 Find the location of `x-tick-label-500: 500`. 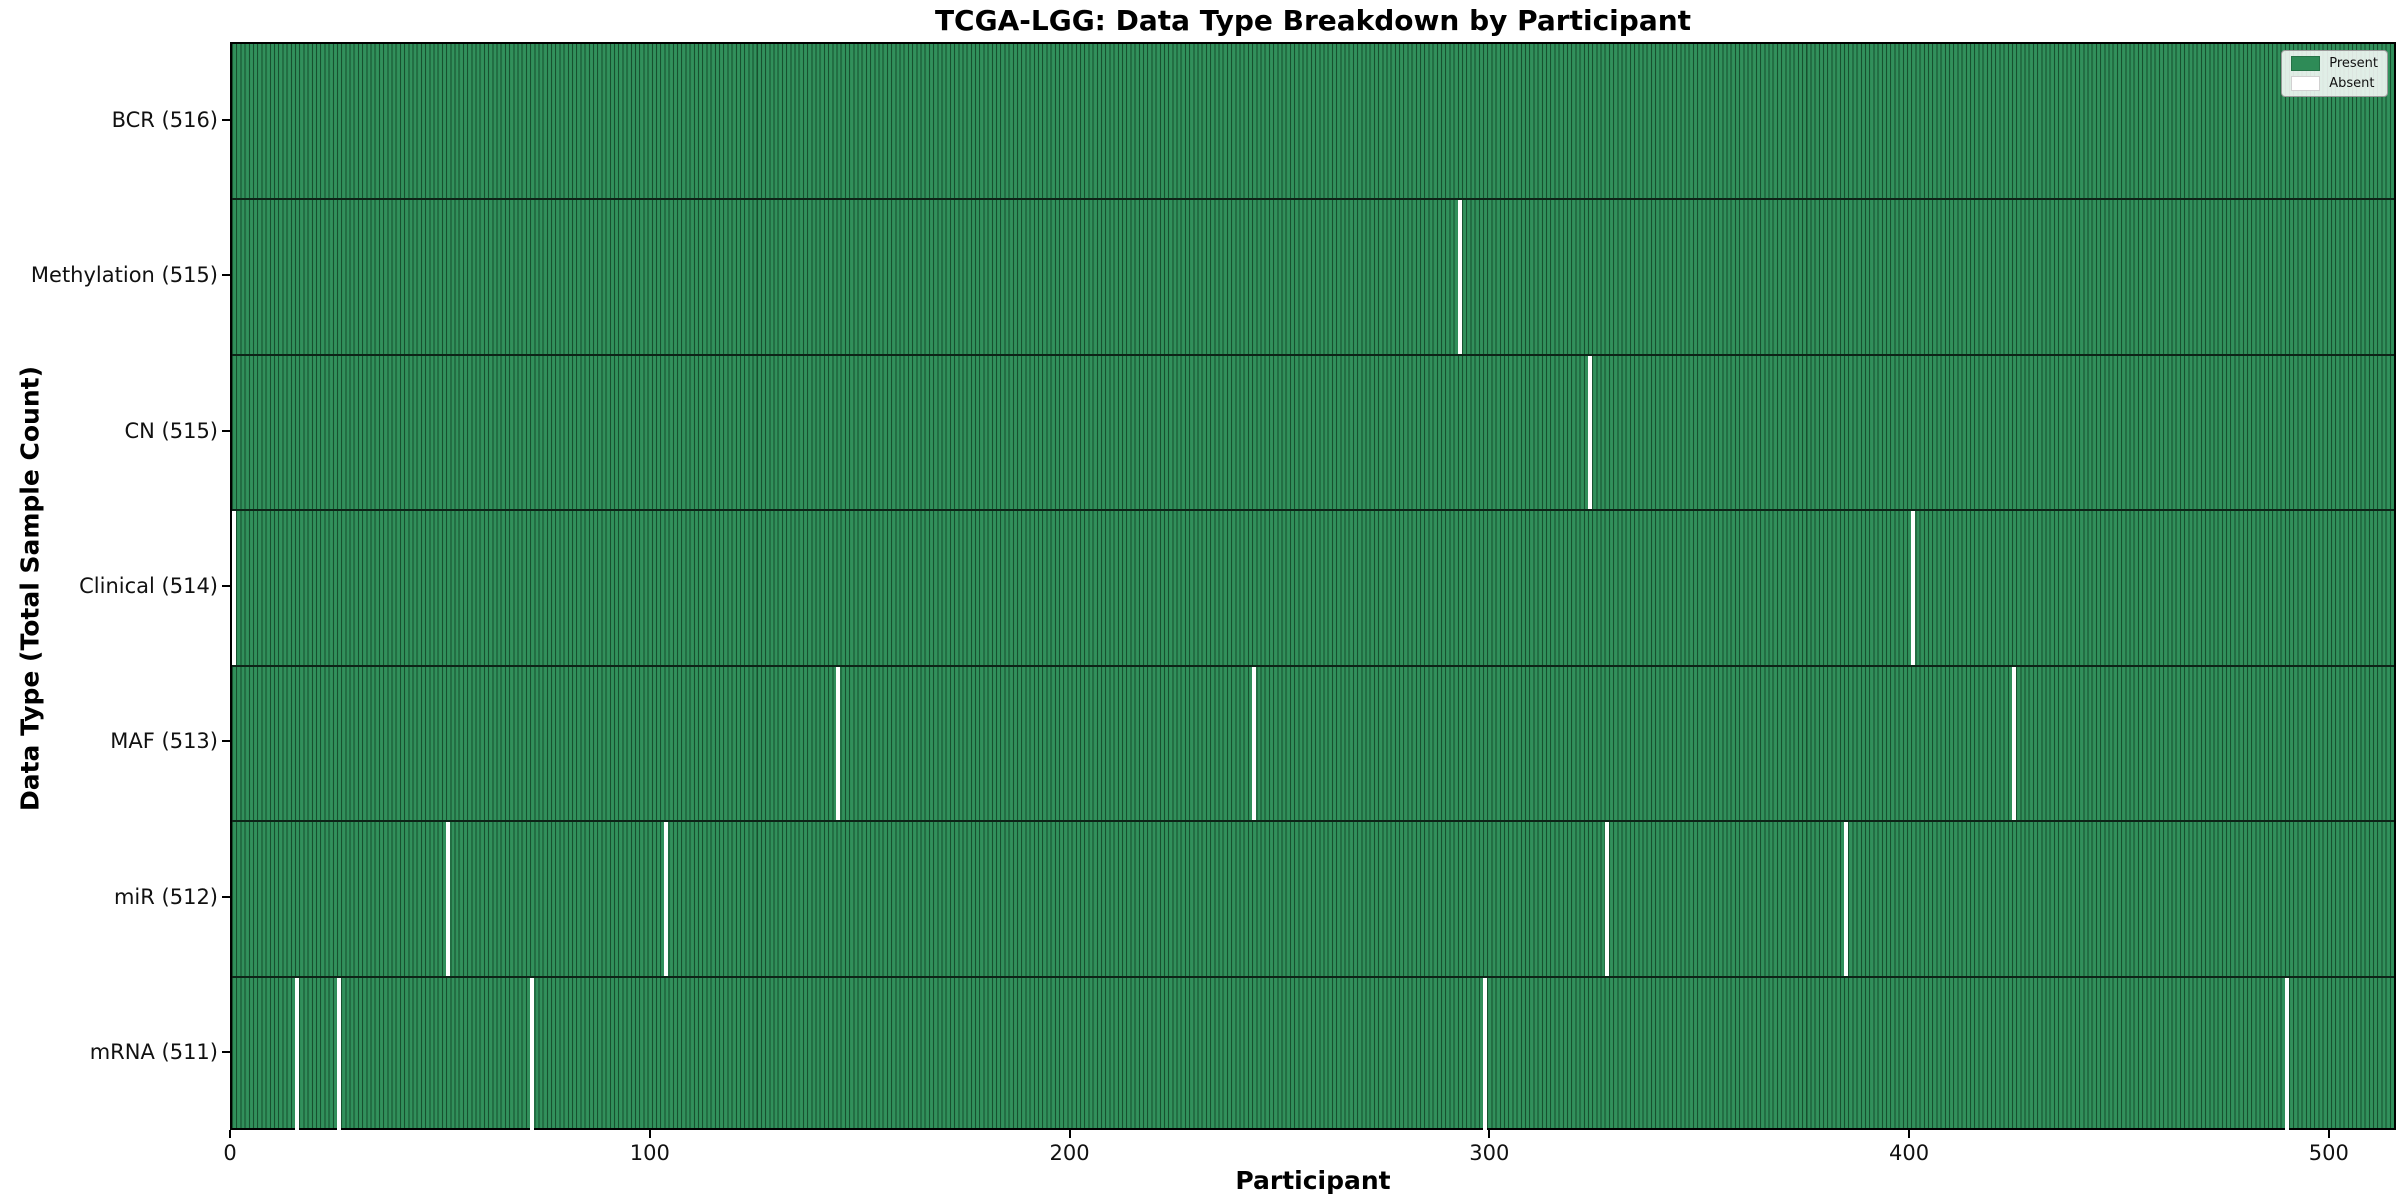

x-tick-label-500: 500 is located at coordinates (2328, 1153).